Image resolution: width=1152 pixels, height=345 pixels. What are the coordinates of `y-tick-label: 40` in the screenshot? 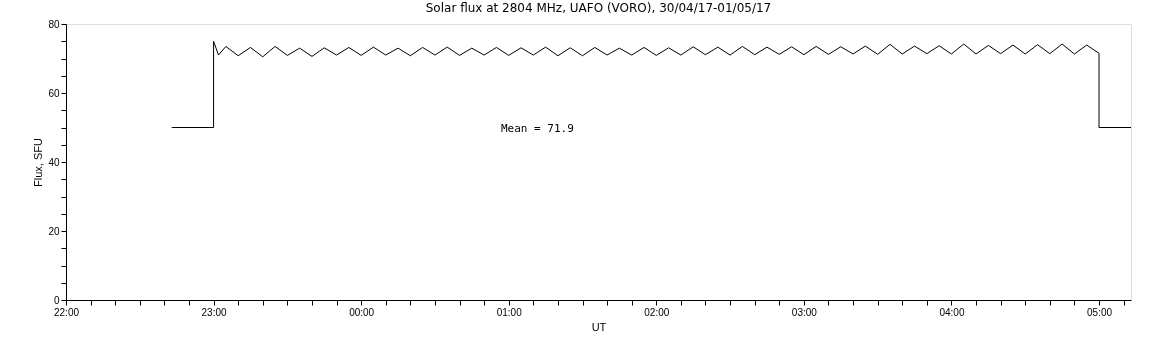 It's located at (54, 162).